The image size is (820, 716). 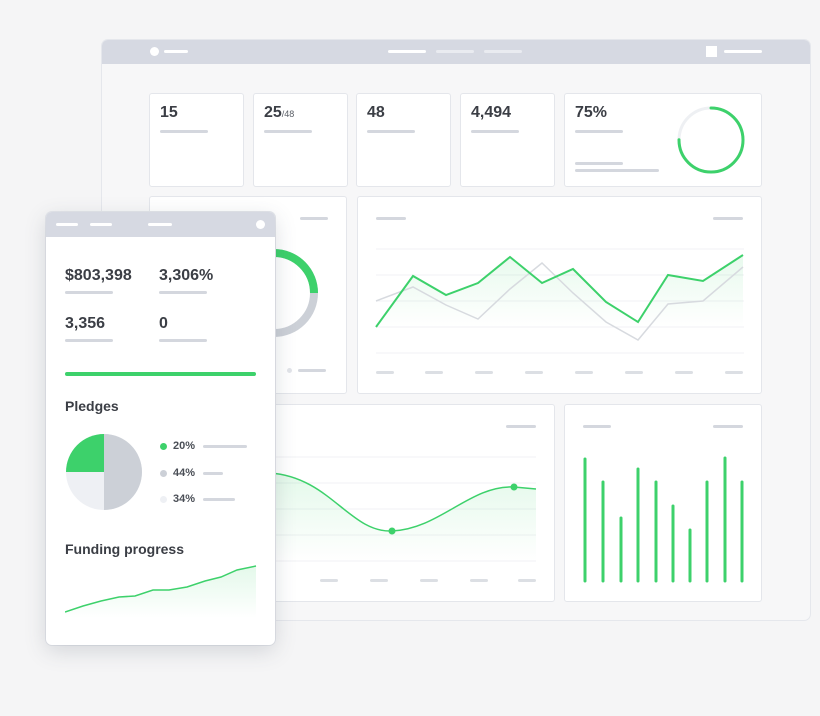 I want to click on pledge-legend-item: 20%, so click(x=203, y=446).